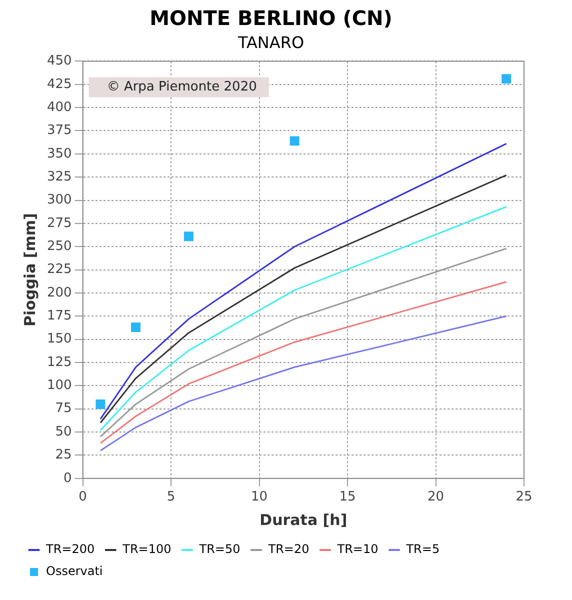 This screenshot has width=572, height=600. Describe the element at coordinates (63, 408) in the screenshot. I see `y-tick-label: 75` at that location.